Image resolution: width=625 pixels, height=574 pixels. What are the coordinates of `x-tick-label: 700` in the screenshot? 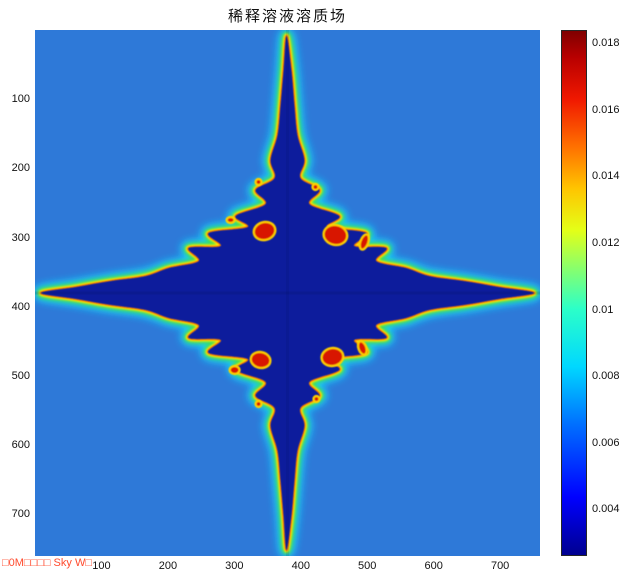 It's located at (500, 566).